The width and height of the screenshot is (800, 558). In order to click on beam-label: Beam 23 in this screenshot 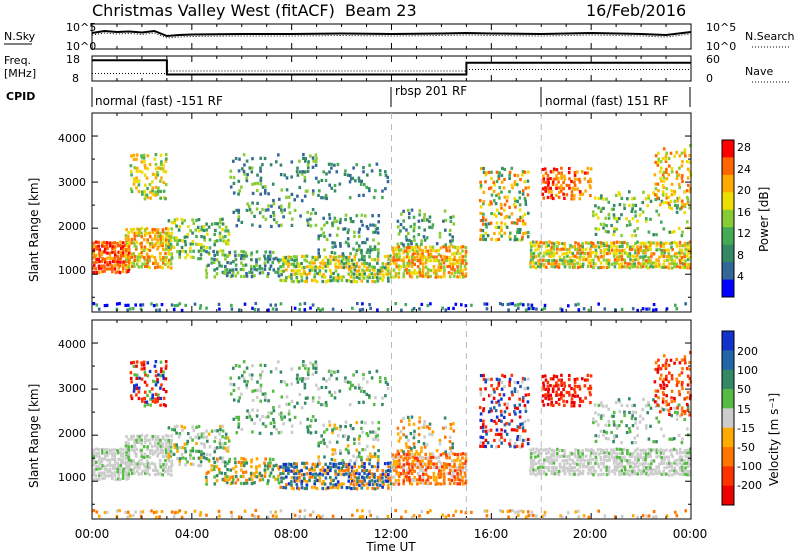, I will do `click(381, 10)`.